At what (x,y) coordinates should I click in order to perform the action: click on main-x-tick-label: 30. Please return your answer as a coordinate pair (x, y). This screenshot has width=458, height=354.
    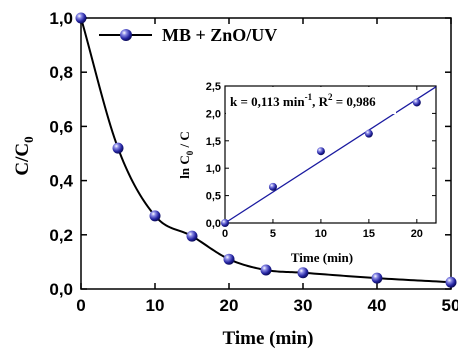
    Looking at the image, I should click on (303, 305).